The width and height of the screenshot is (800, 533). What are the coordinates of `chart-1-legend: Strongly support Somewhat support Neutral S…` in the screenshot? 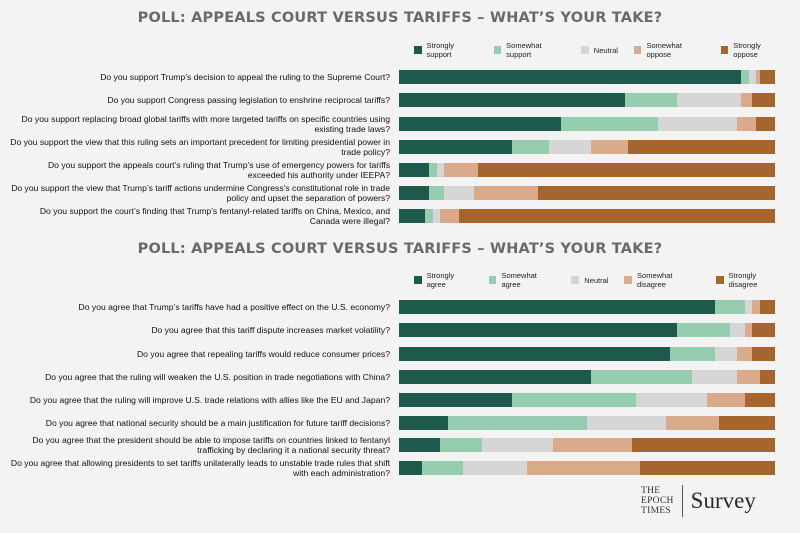 It's located at (607, 50).